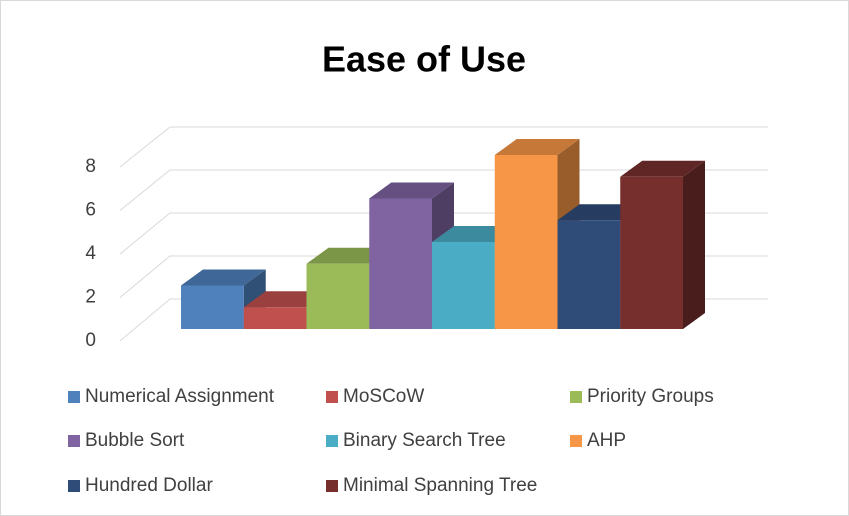 The width and height of the screenshot is (849, 516). What do you see at coordinates (383, 396) in the screenshot?
I see `legend-label: MoSCoW` at bounding box center [383, 396].